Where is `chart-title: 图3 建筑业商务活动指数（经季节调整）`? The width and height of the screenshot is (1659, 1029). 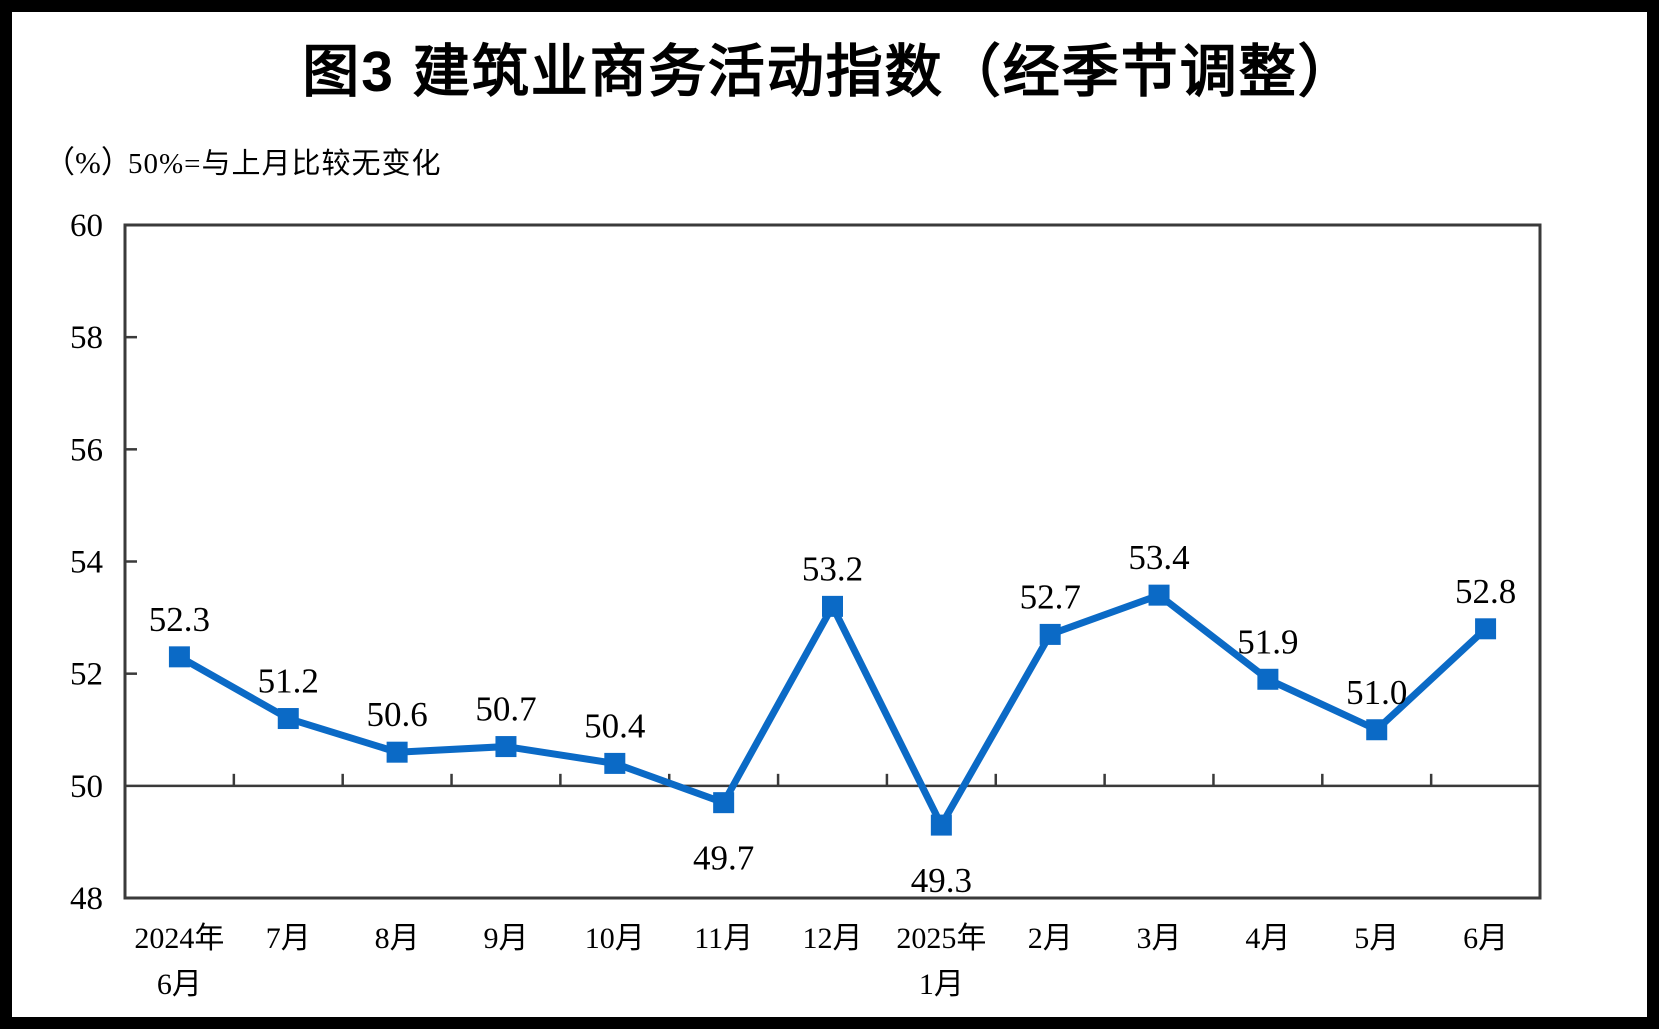
chart-title: 图3 建筑业商务活动指数（经季节调整） is located at coordinates (829, 72).